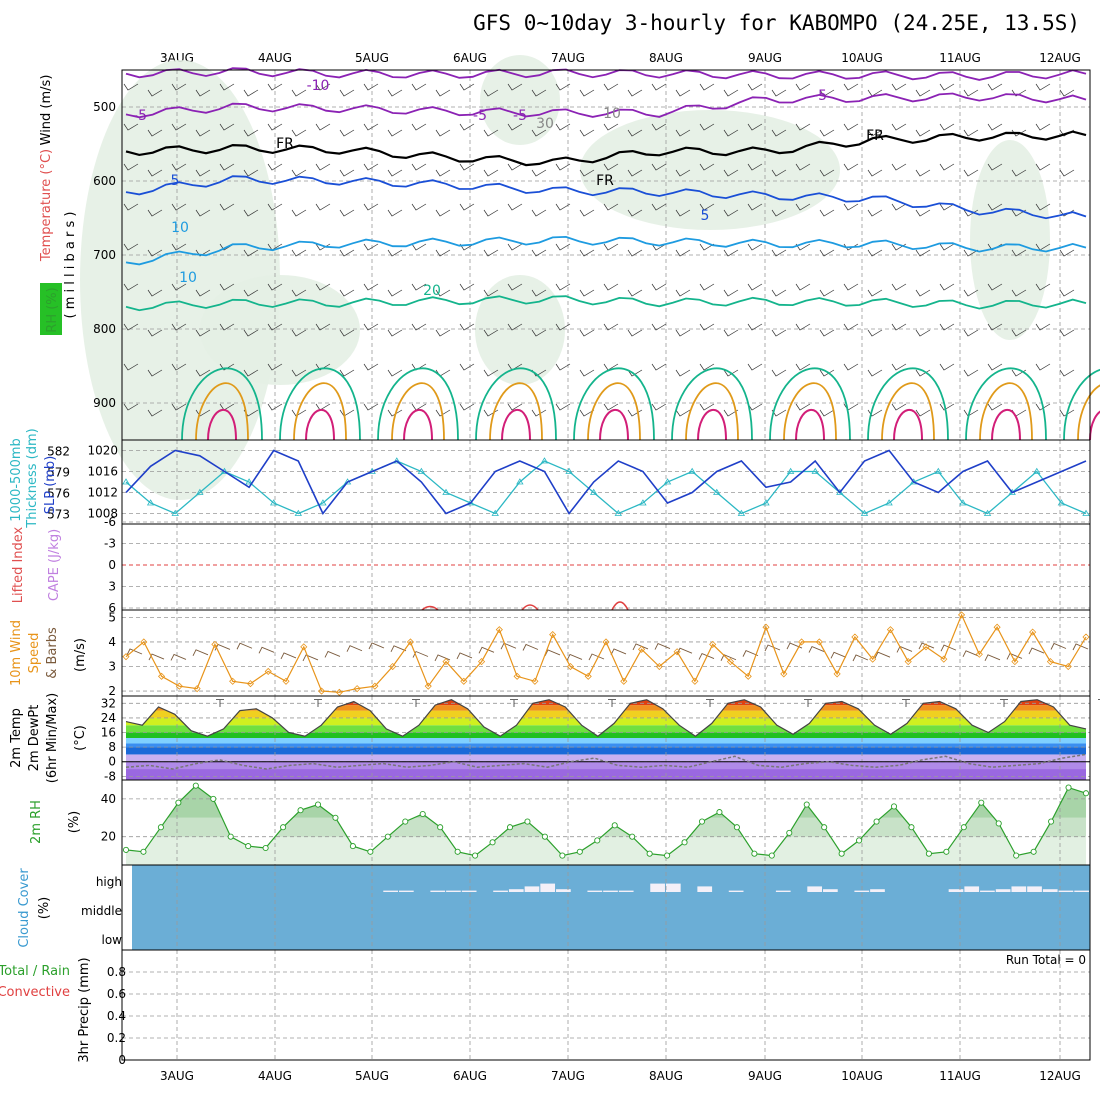 The image size is (1100, 1100). Describe the element at coordinates (545, 124) in the screenshot. I see `contour-label: 30` at that location.